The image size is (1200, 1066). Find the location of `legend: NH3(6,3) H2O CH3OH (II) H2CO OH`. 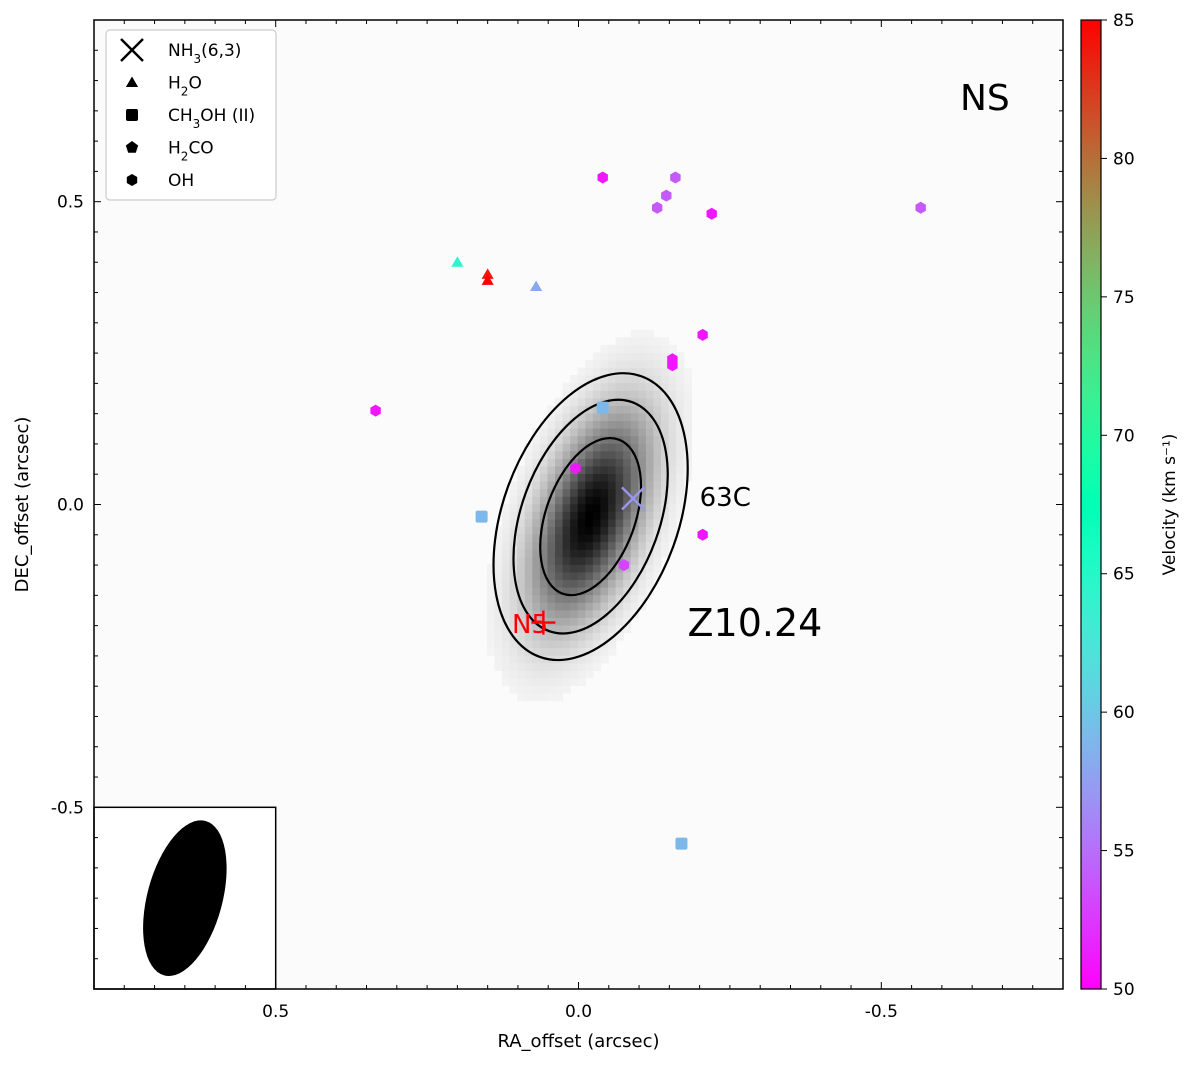

legend: NH3(6,3) H2O CH3OH (II) H2CO OH is located at coordinates (191, 115).